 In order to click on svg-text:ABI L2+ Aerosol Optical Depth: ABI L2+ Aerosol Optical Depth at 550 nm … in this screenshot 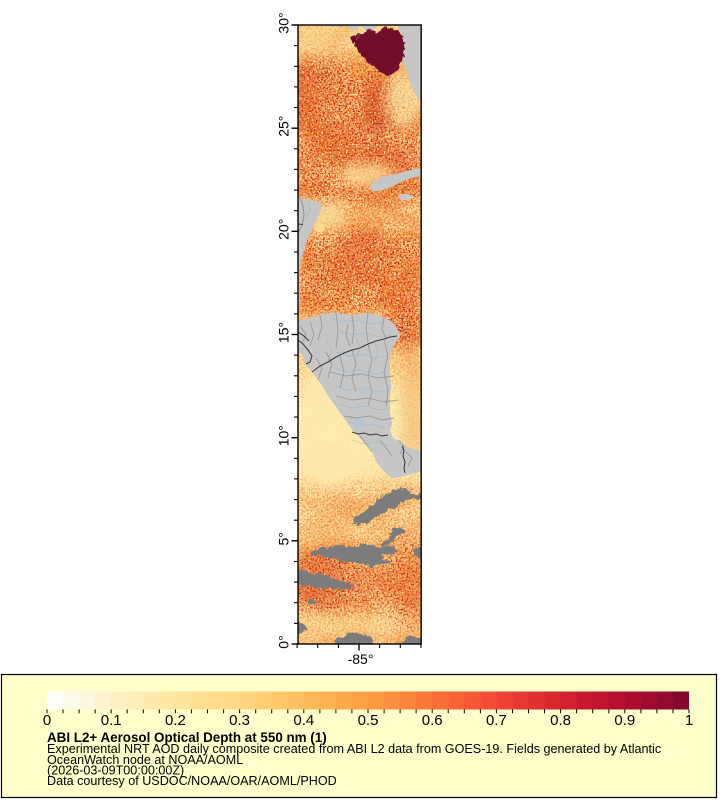, I will do `click(187, 737)`.